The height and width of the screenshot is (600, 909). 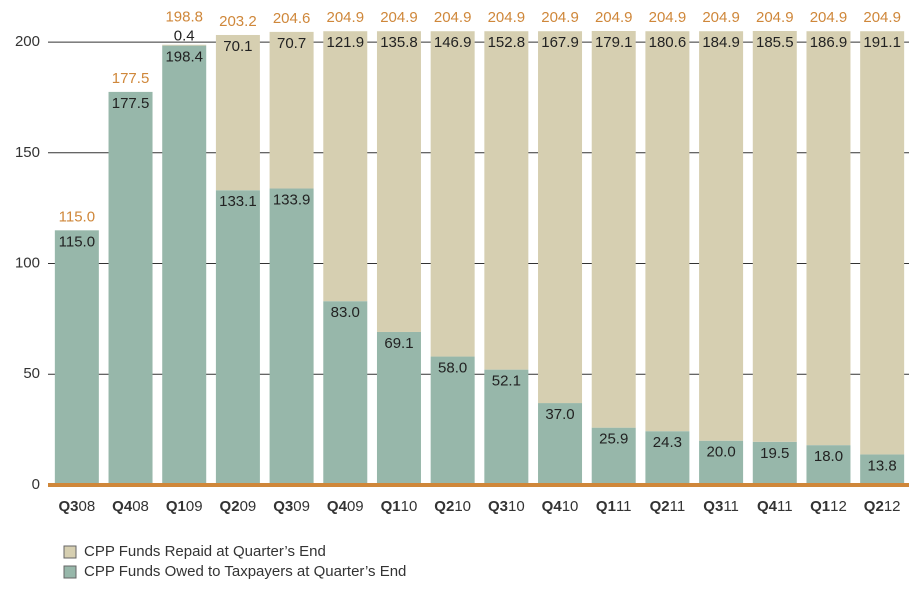 What do you see at coordinates (399, 506) in the screenshot?
I see `x-tick-label: Q110` at bounding box center [399, 506].